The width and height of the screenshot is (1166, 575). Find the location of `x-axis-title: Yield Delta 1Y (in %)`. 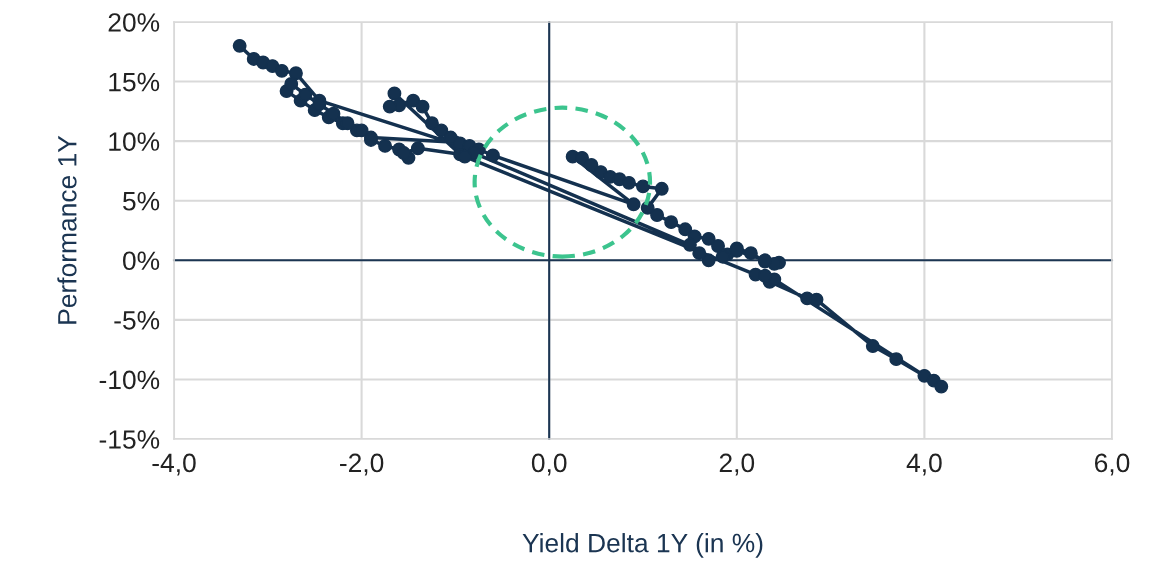

x-axis-title: Yield Delta 1Y (in %) is located at coordinates (642, 545).